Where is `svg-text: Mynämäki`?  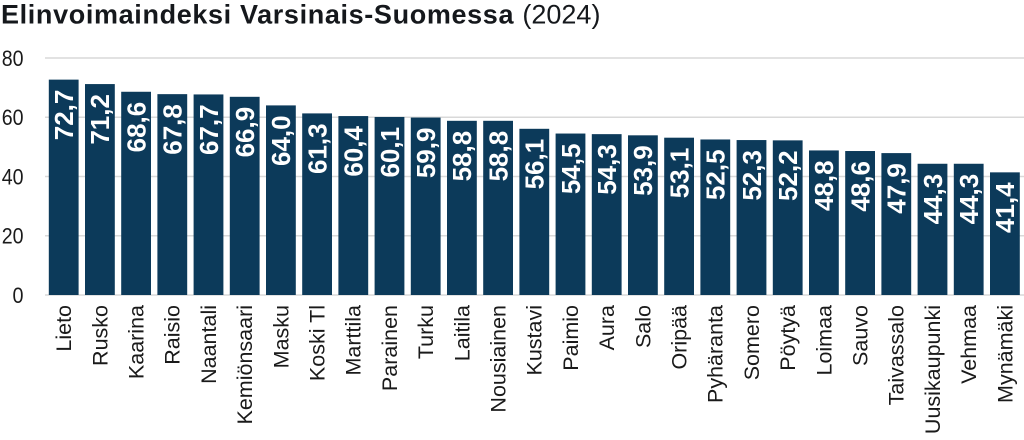 svg-text: Mynämäki is located at coordinates (1005, 354).